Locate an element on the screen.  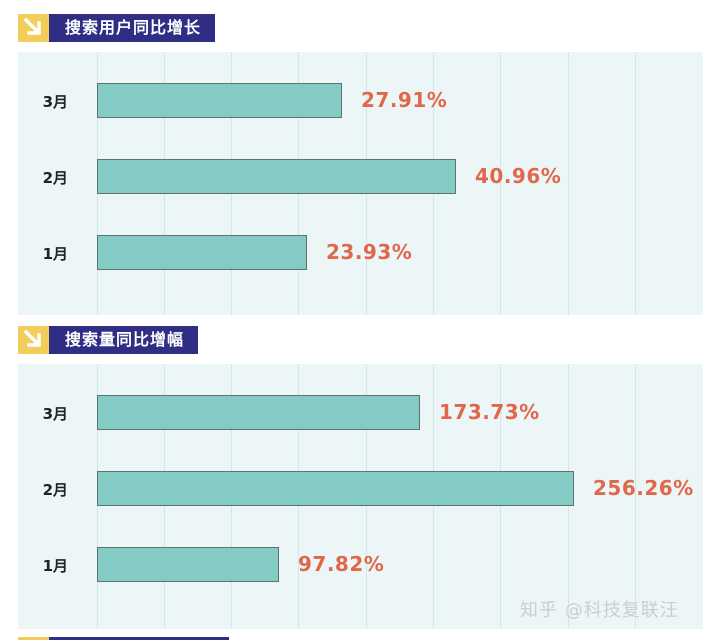
title-text-partial is located at coordinates (139, 638).